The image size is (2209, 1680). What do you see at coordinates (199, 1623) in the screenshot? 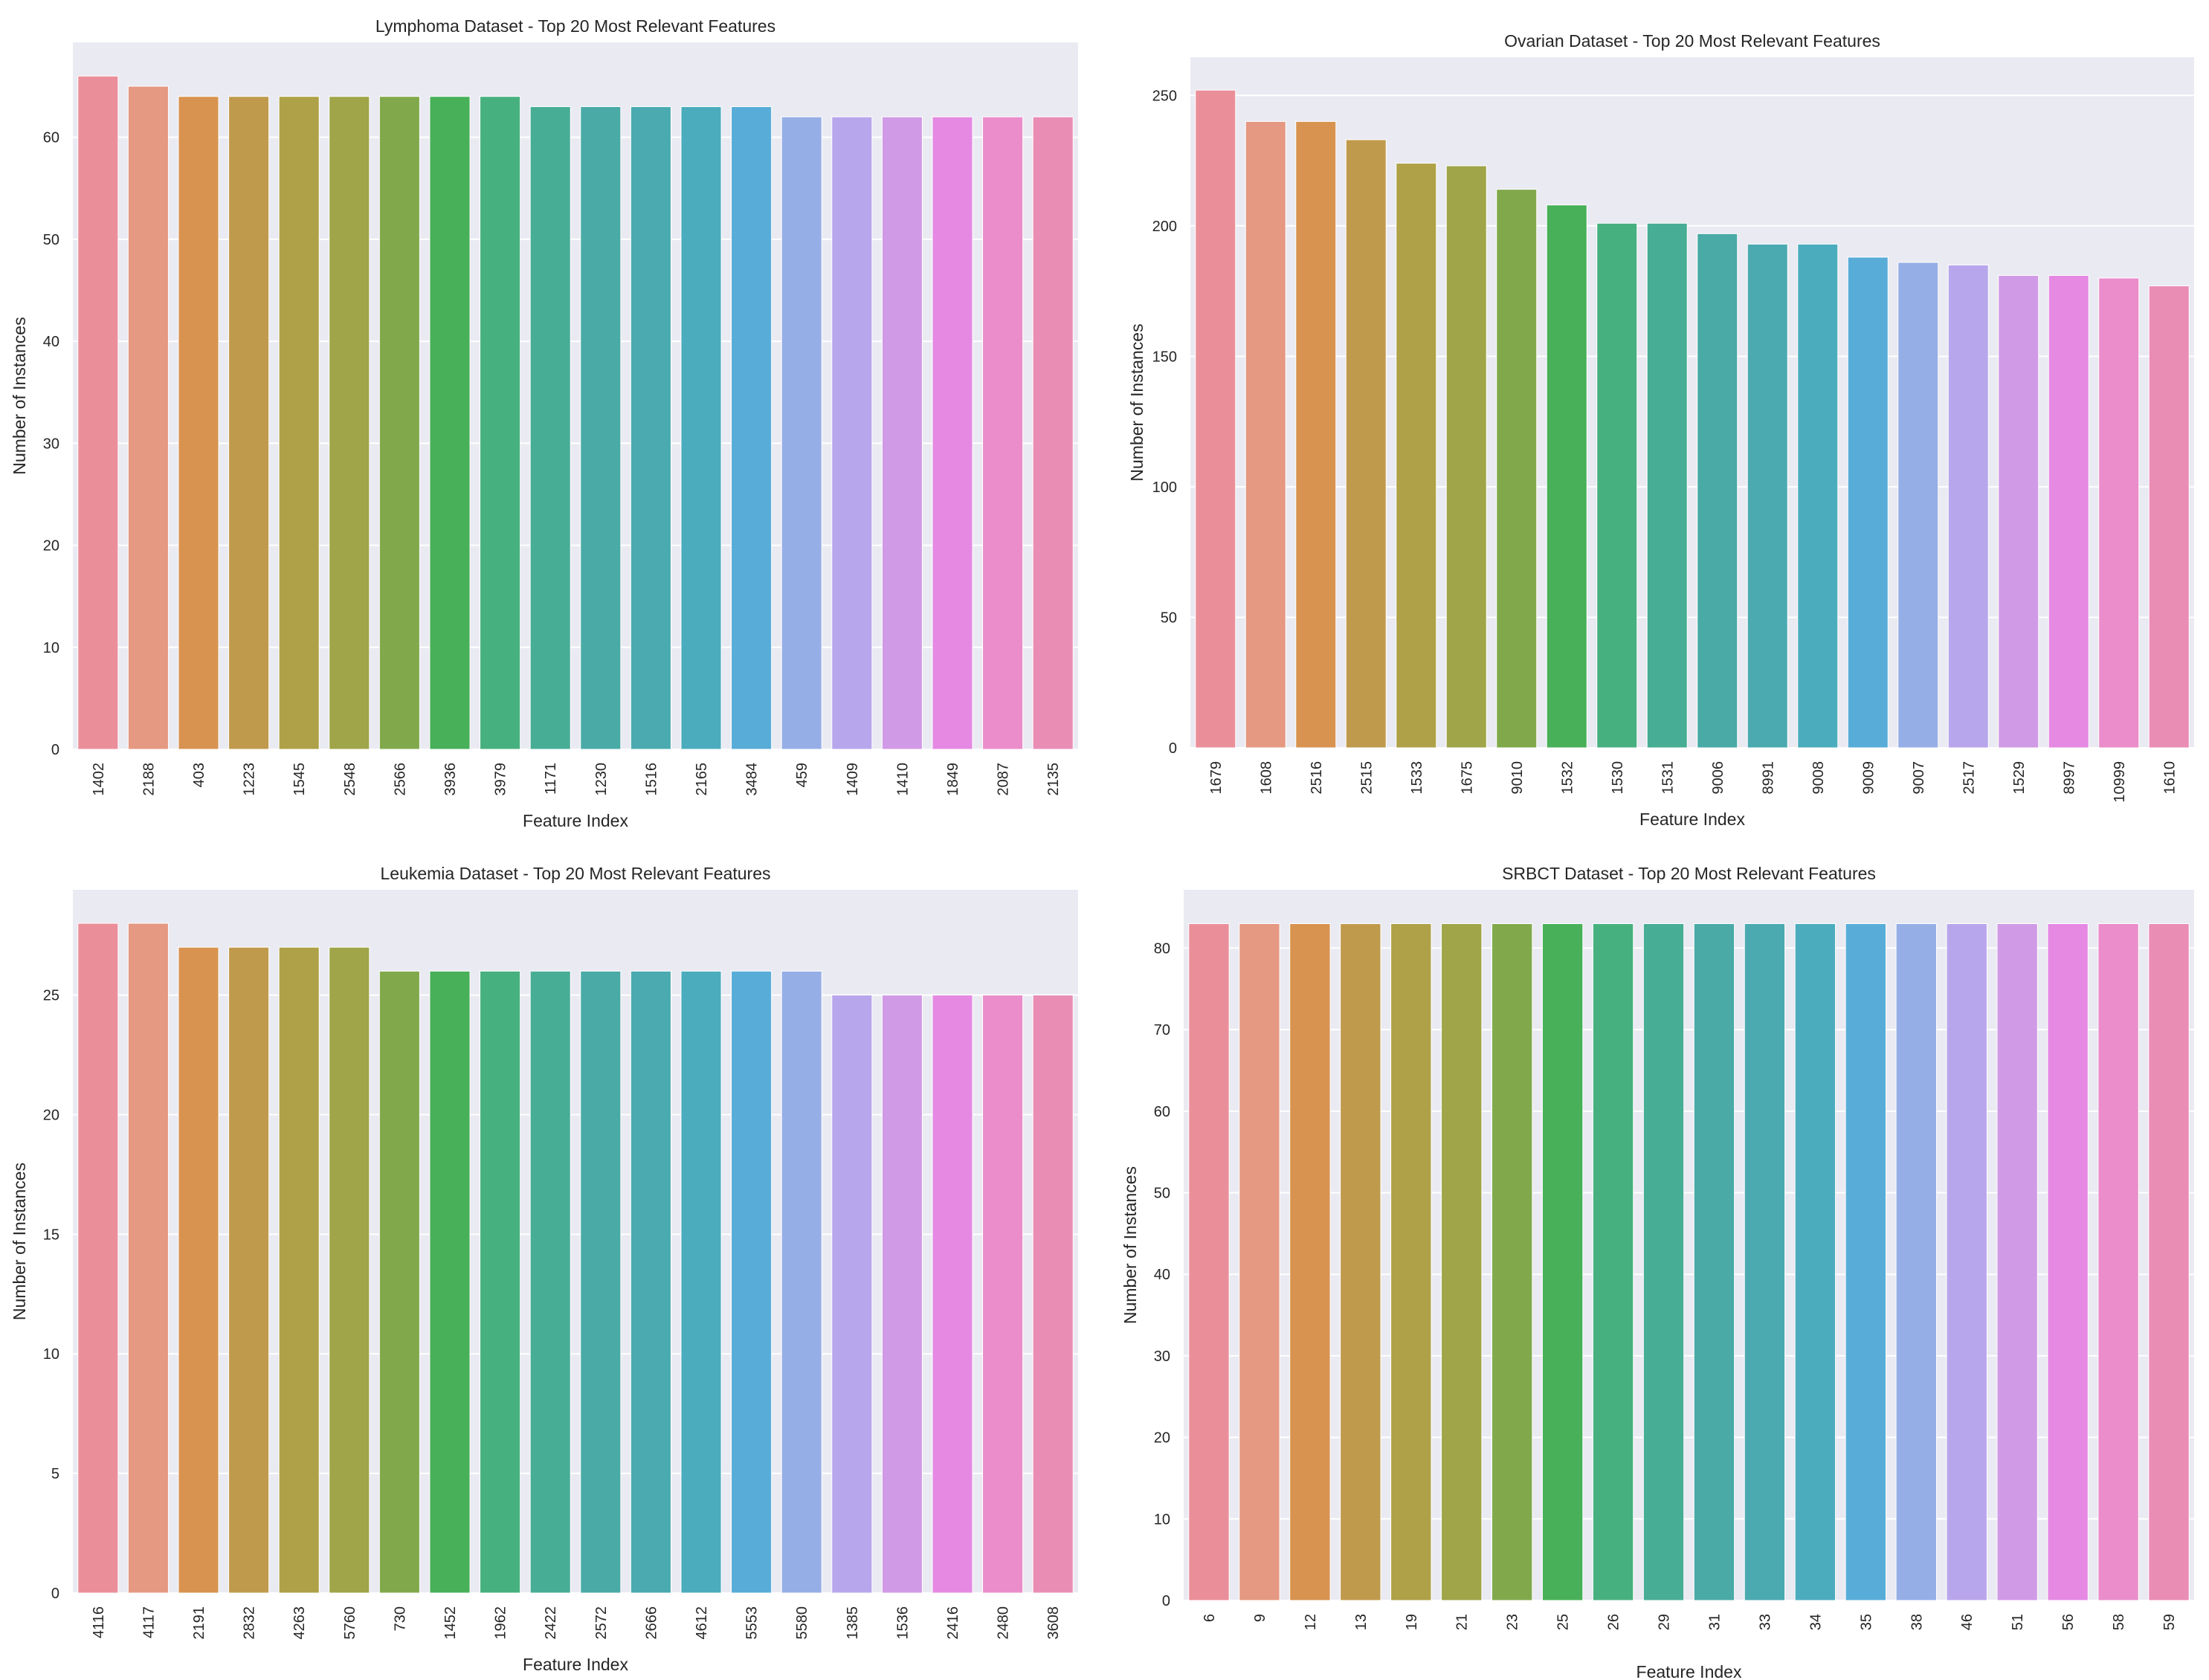
I see `x-tick-label: 2191` at bounding box center [199, 1623].